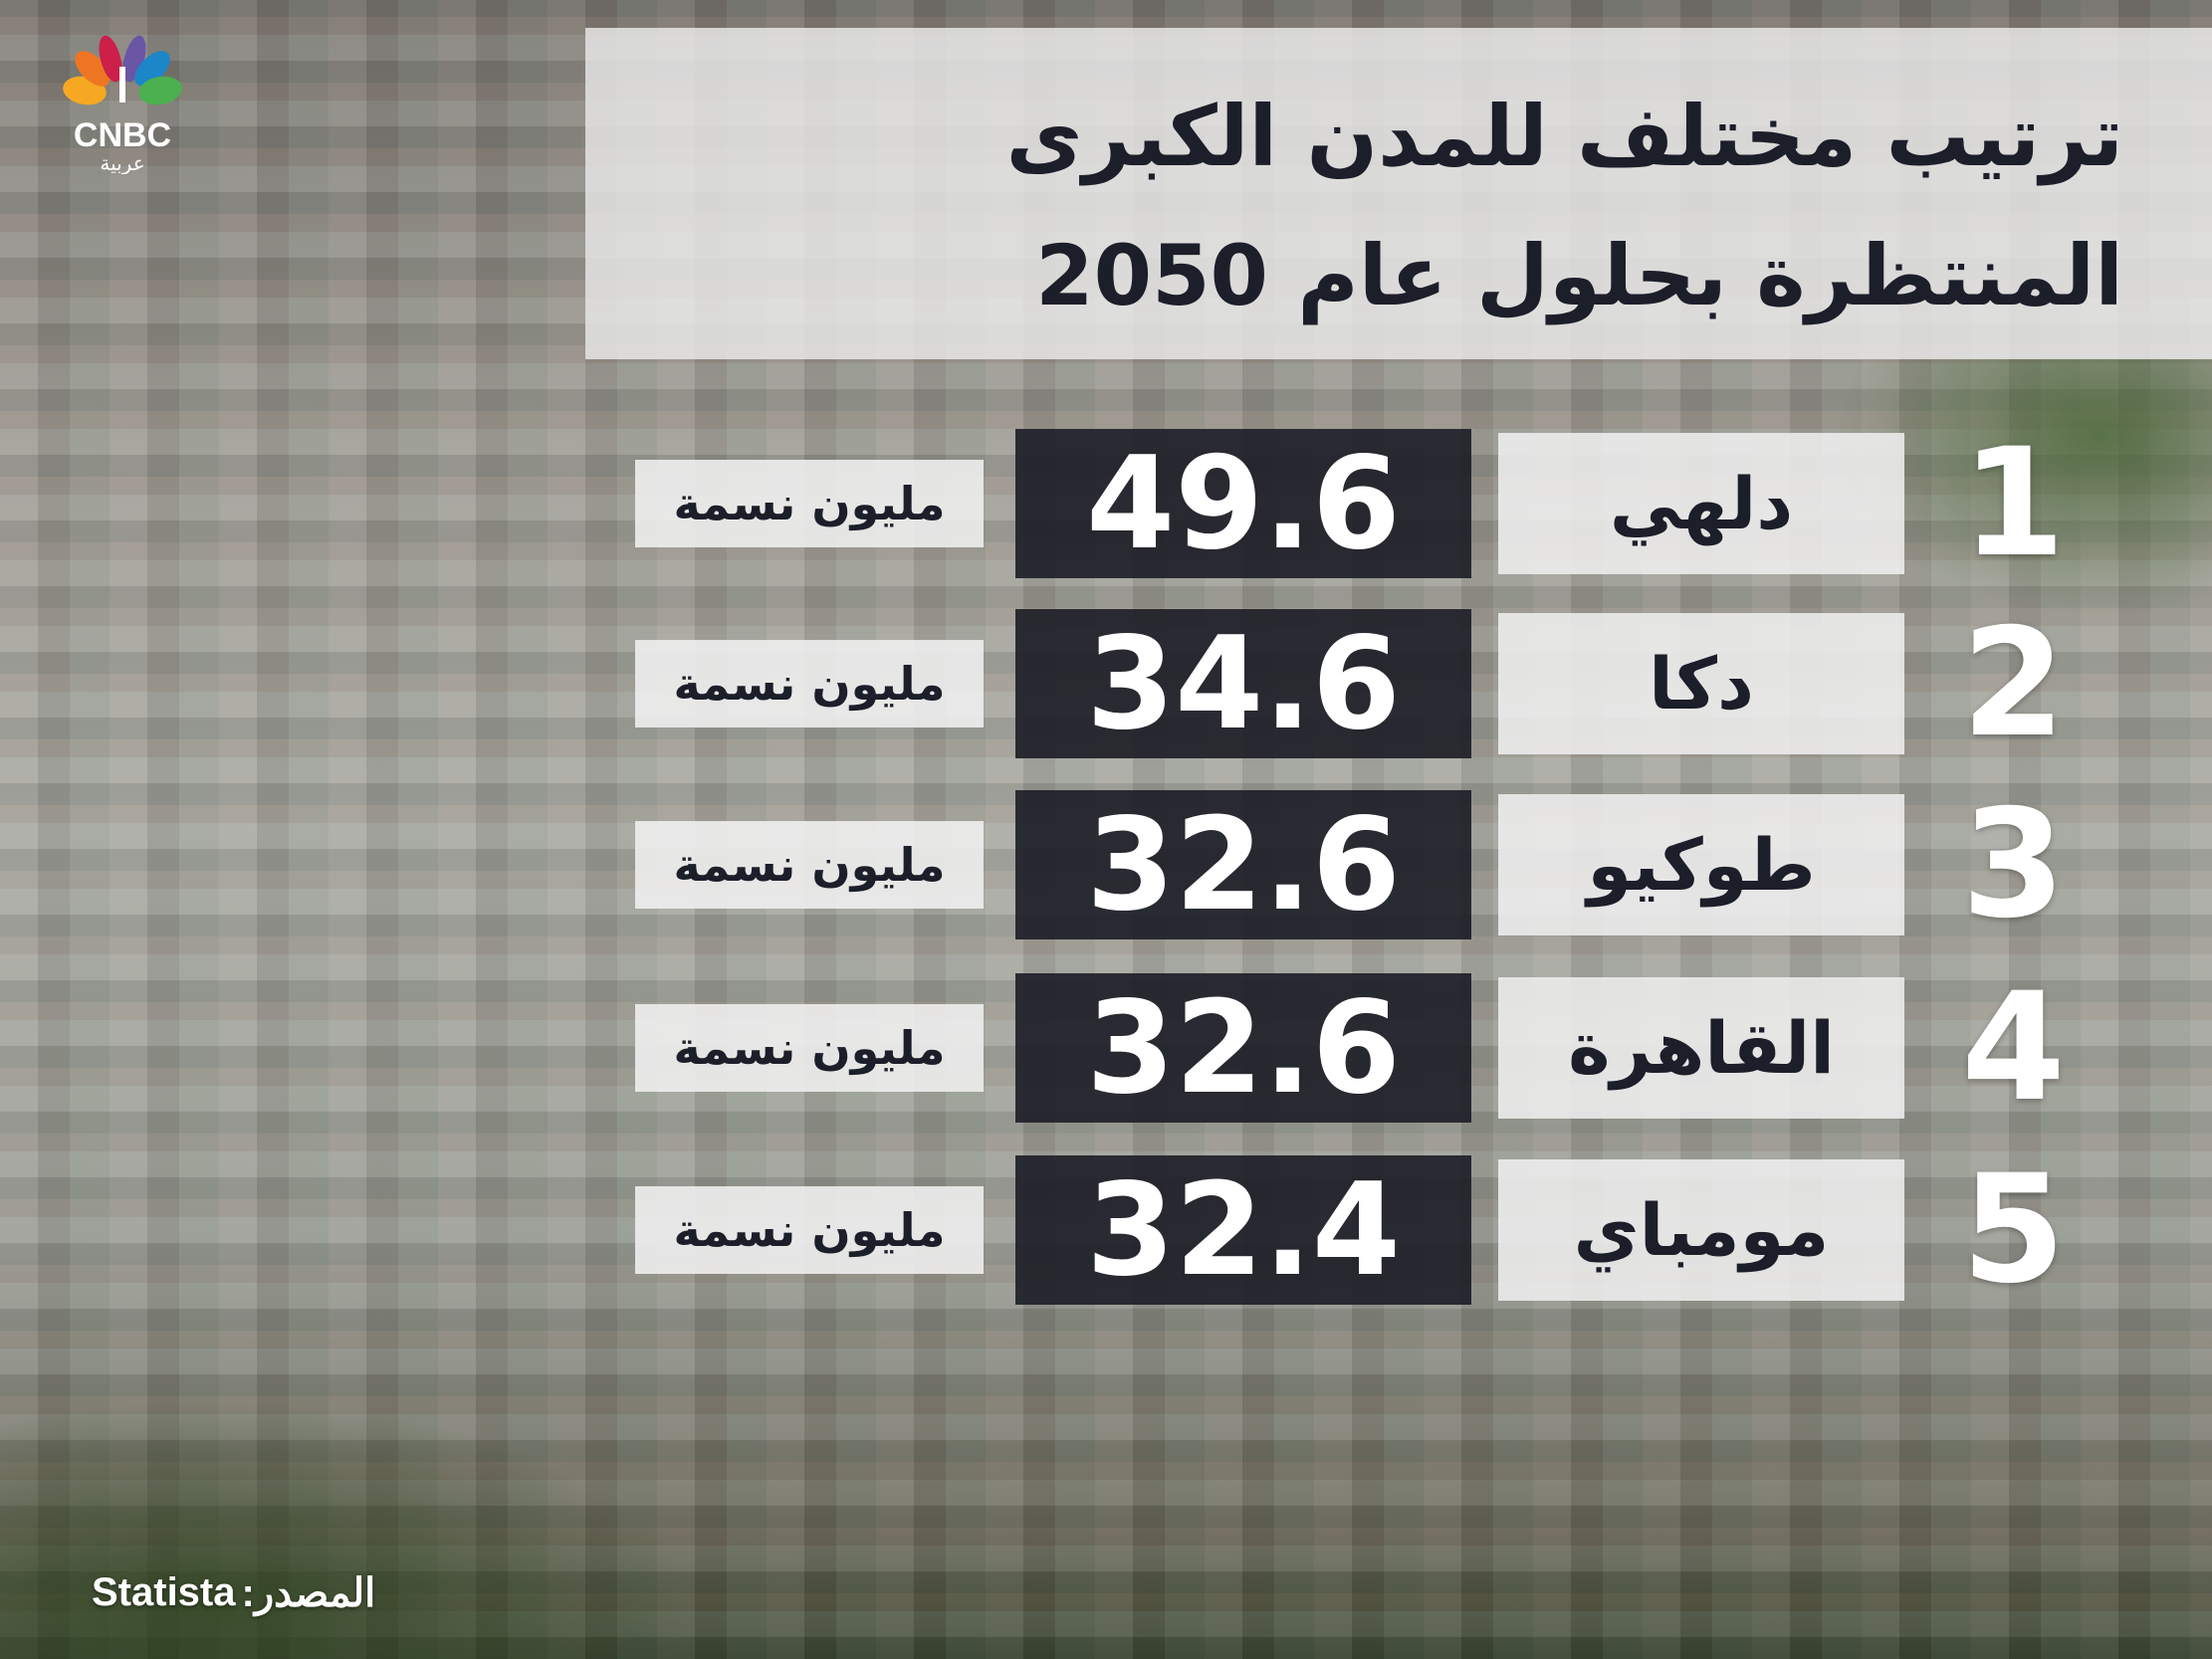 The height and width of the screenshot is (1659, 2212). I want to click on city-name: مومباي, so click(1701, 1230).